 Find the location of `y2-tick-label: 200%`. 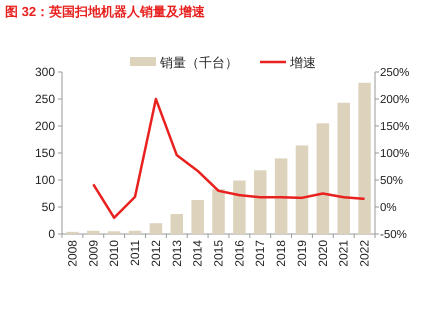

y2-tick-label: 200% is located at coordinates (395, 100).